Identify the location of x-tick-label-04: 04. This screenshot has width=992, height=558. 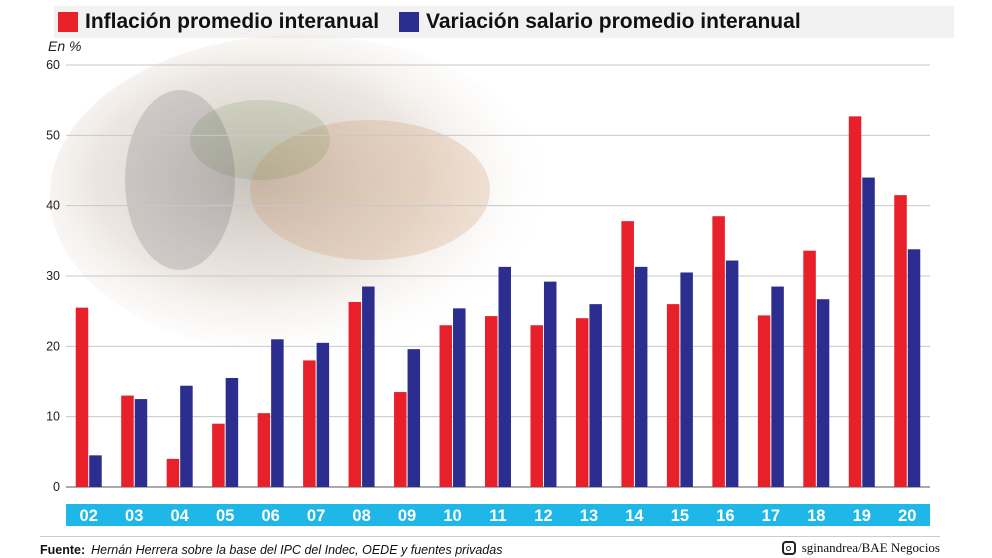
(180, 516).